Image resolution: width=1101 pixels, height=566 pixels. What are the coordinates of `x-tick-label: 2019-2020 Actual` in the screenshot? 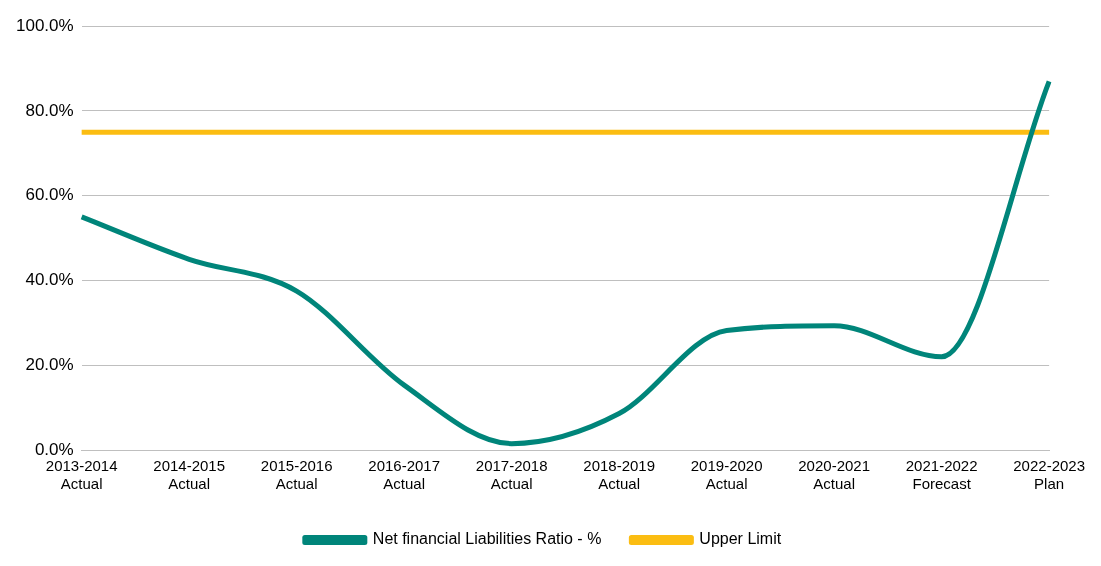 It's located at (726, 475).